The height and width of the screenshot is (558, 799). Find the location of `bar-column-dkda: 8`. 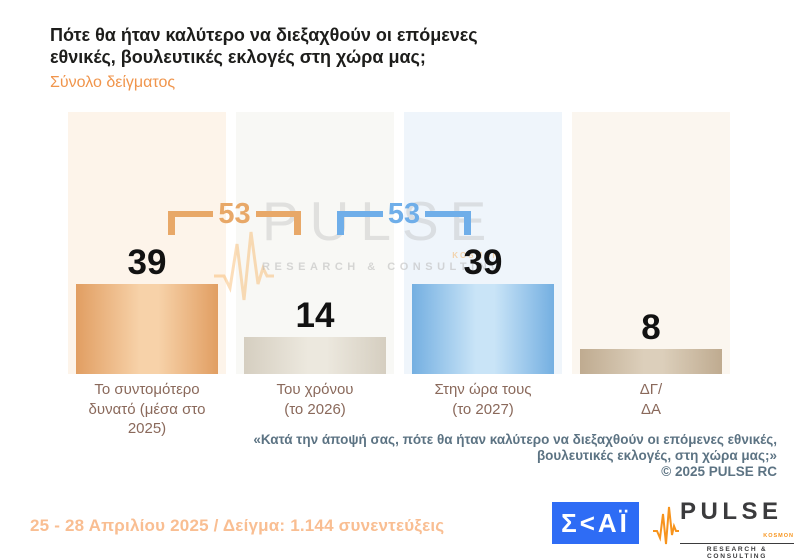

bar-column-dkda: 8 is located at coordinates (651, 243).